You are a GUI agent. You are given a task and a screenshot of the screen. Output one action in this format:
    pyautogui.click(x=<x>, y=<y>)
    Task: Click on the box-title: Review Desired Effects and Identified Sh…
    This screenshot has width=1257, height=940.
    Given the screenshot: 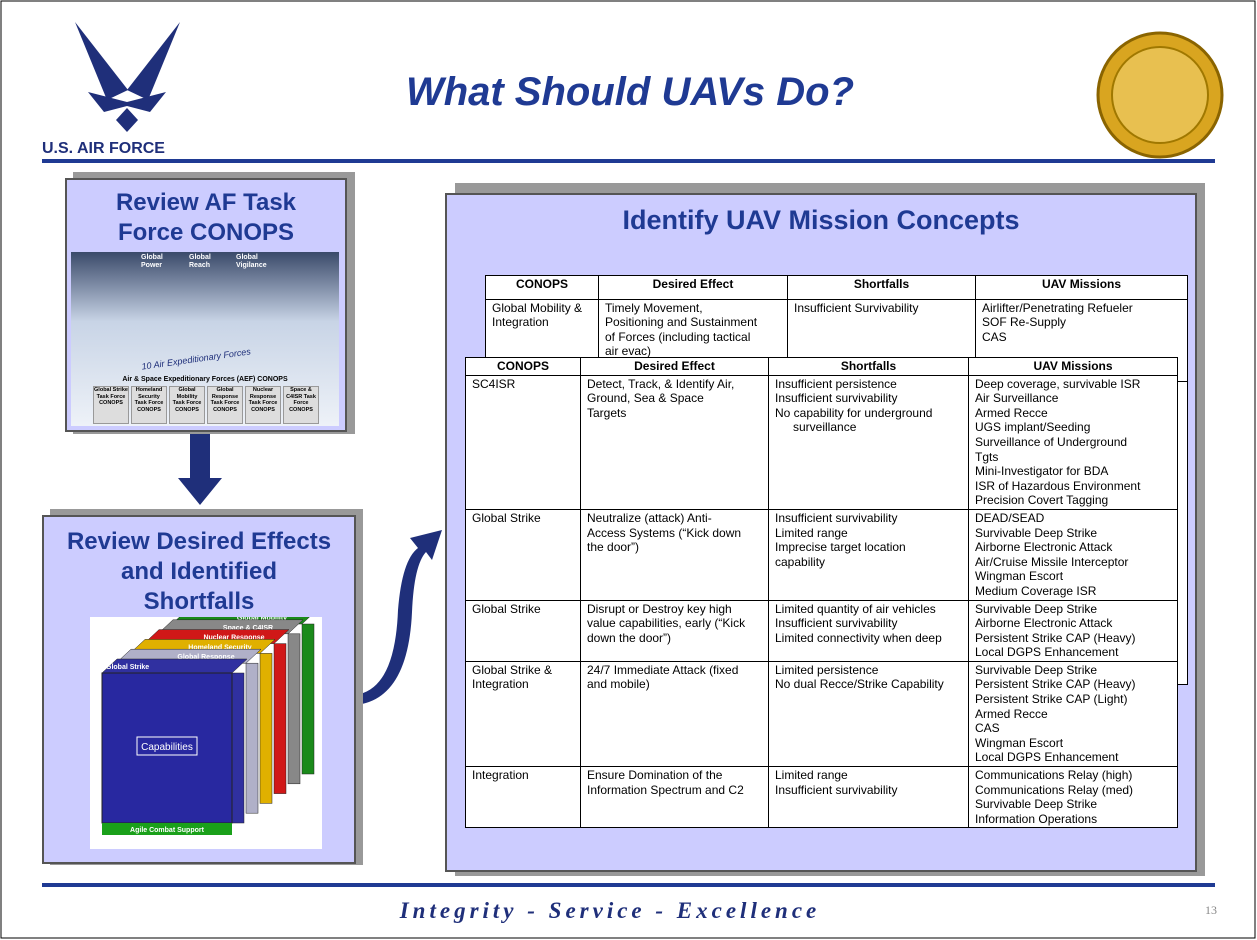 What is the action you would take?
    pyautogui.click(x=199, y=571)
    